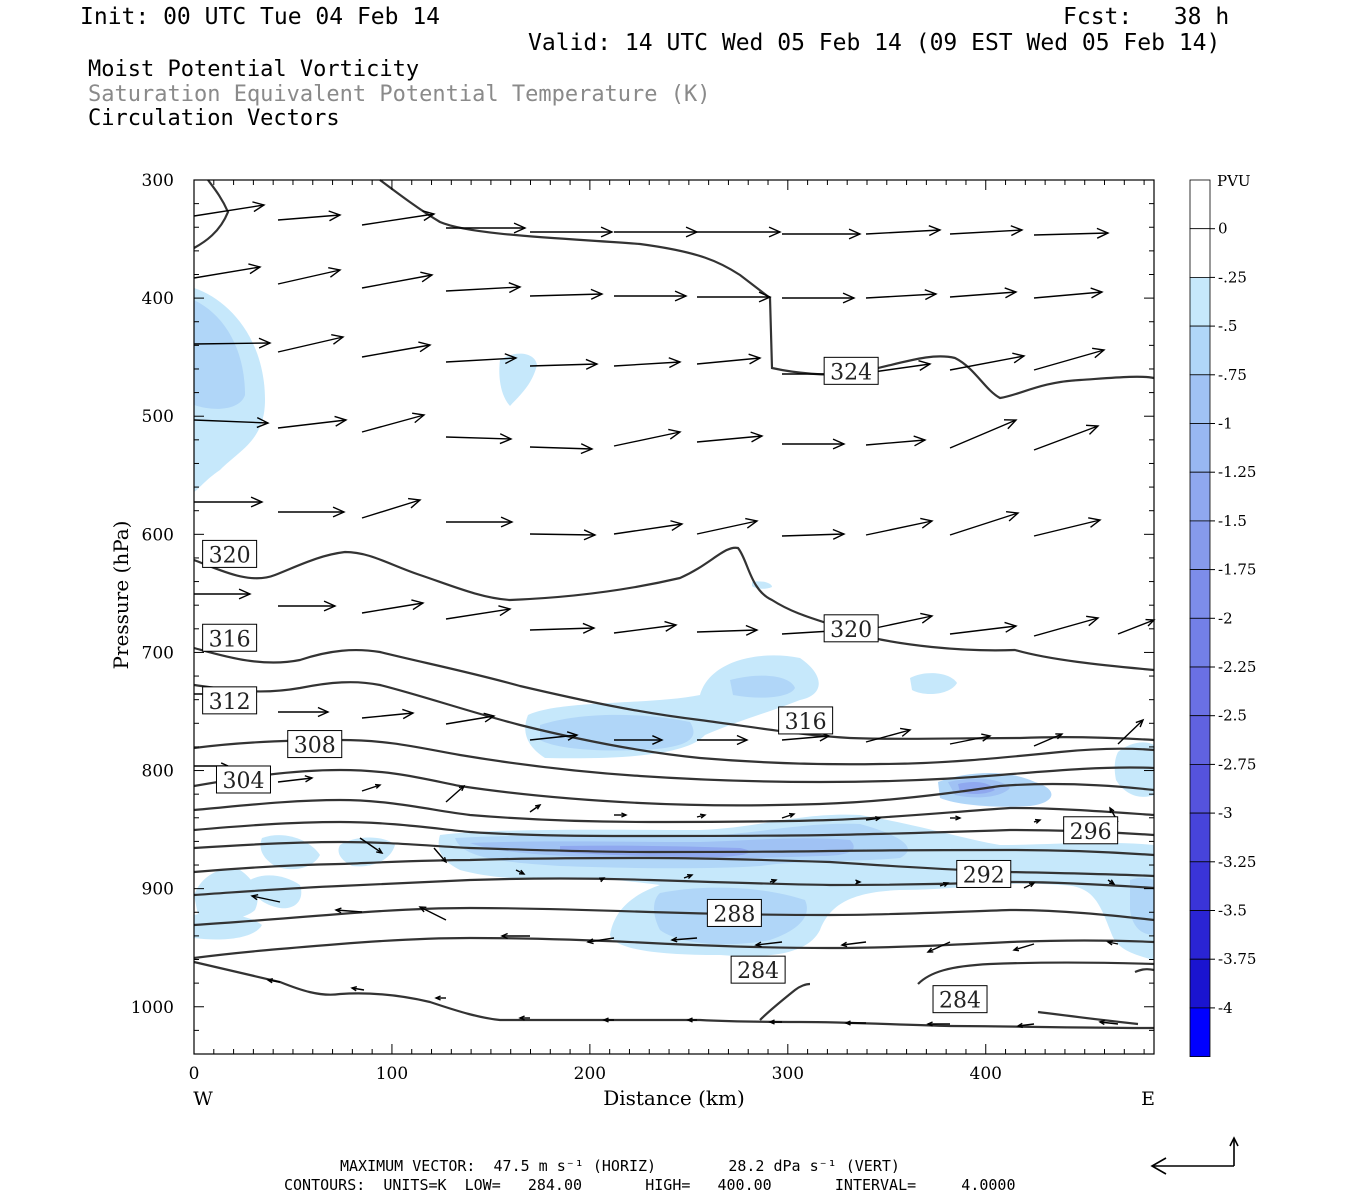  What do you see at coordinates (121, 595) in the screenshot?
I see `y-axis-title: Pressure (hPa)` at bounding box center [121, 595].